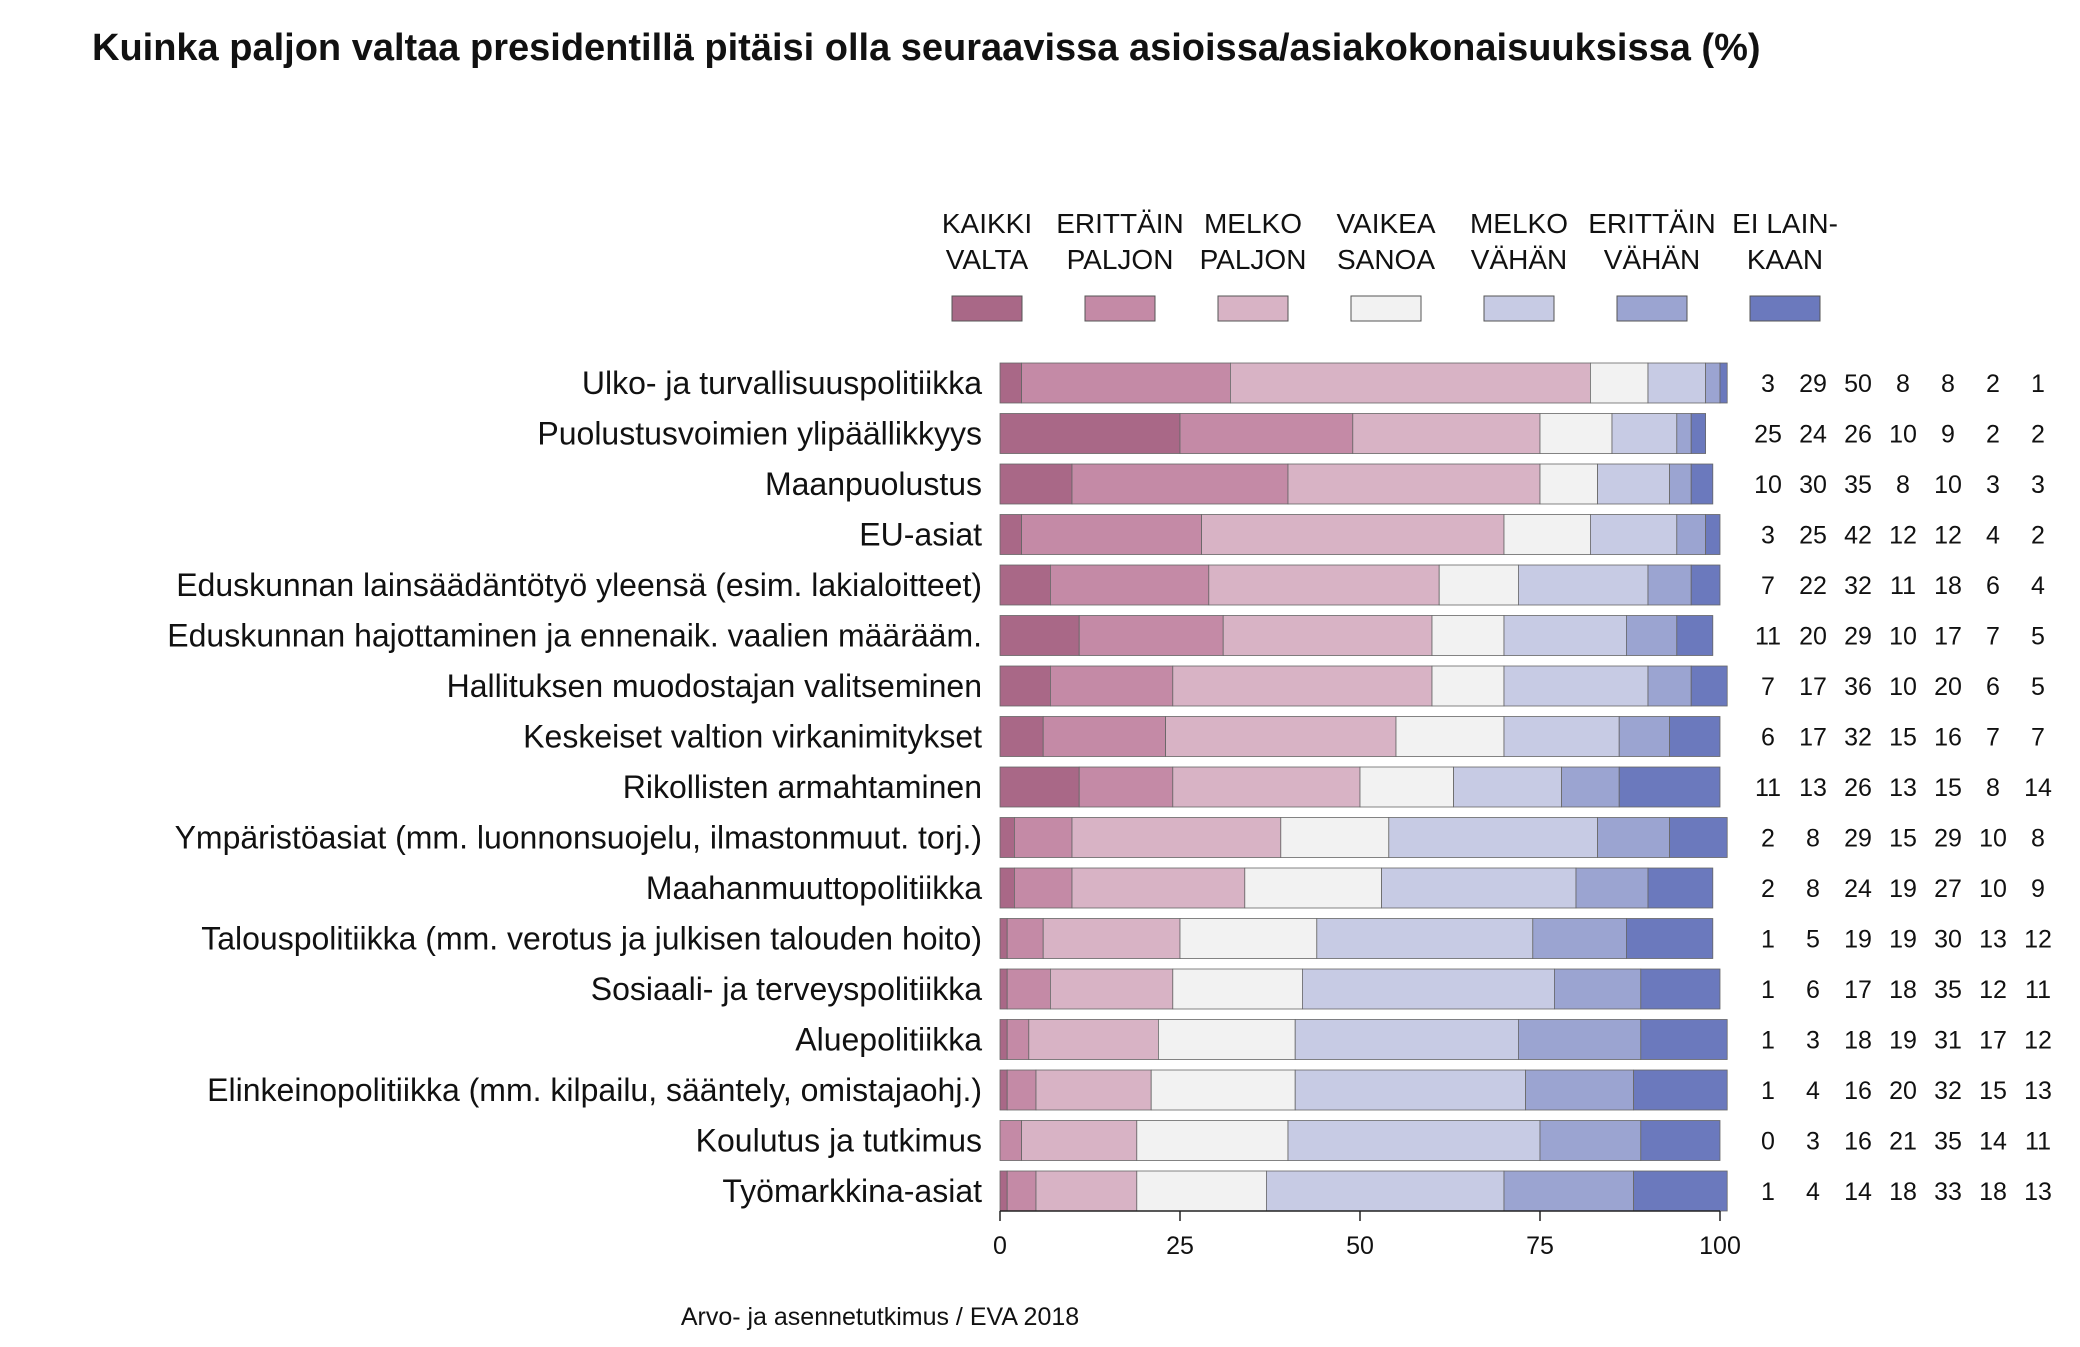  Describe the element at coordinates (1858, 788) in the screenshot. I see `data-label: 26` at that location.